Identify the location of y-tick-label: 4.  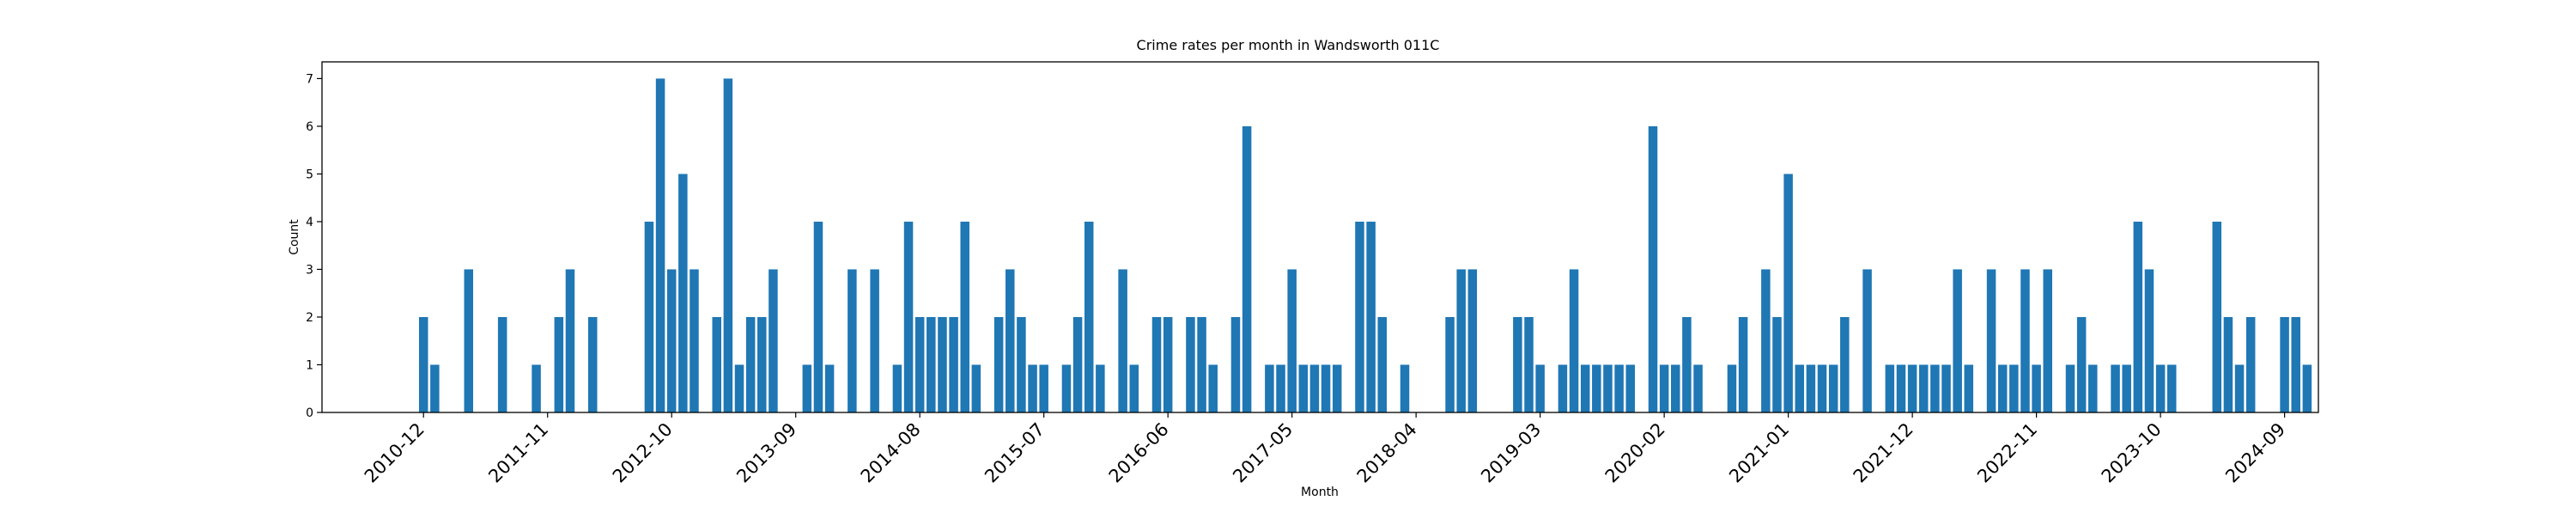
(310, 222).